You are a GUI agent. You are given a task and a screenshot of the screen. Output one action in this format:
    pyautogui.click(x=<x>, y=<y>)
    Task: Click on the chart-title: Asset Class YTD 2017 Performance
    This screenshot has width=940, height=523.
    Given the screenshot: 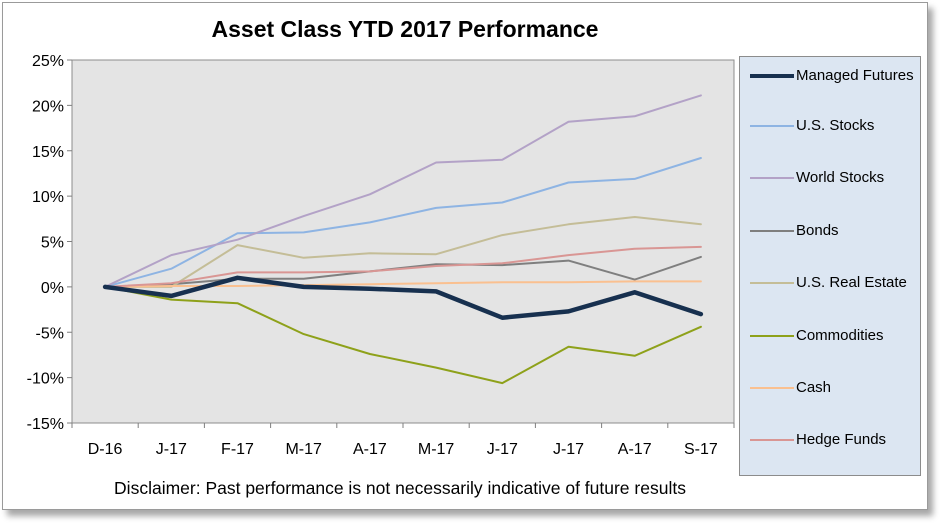 What is the action you would take?
    pyautogui.click(x=405, y=29)
    